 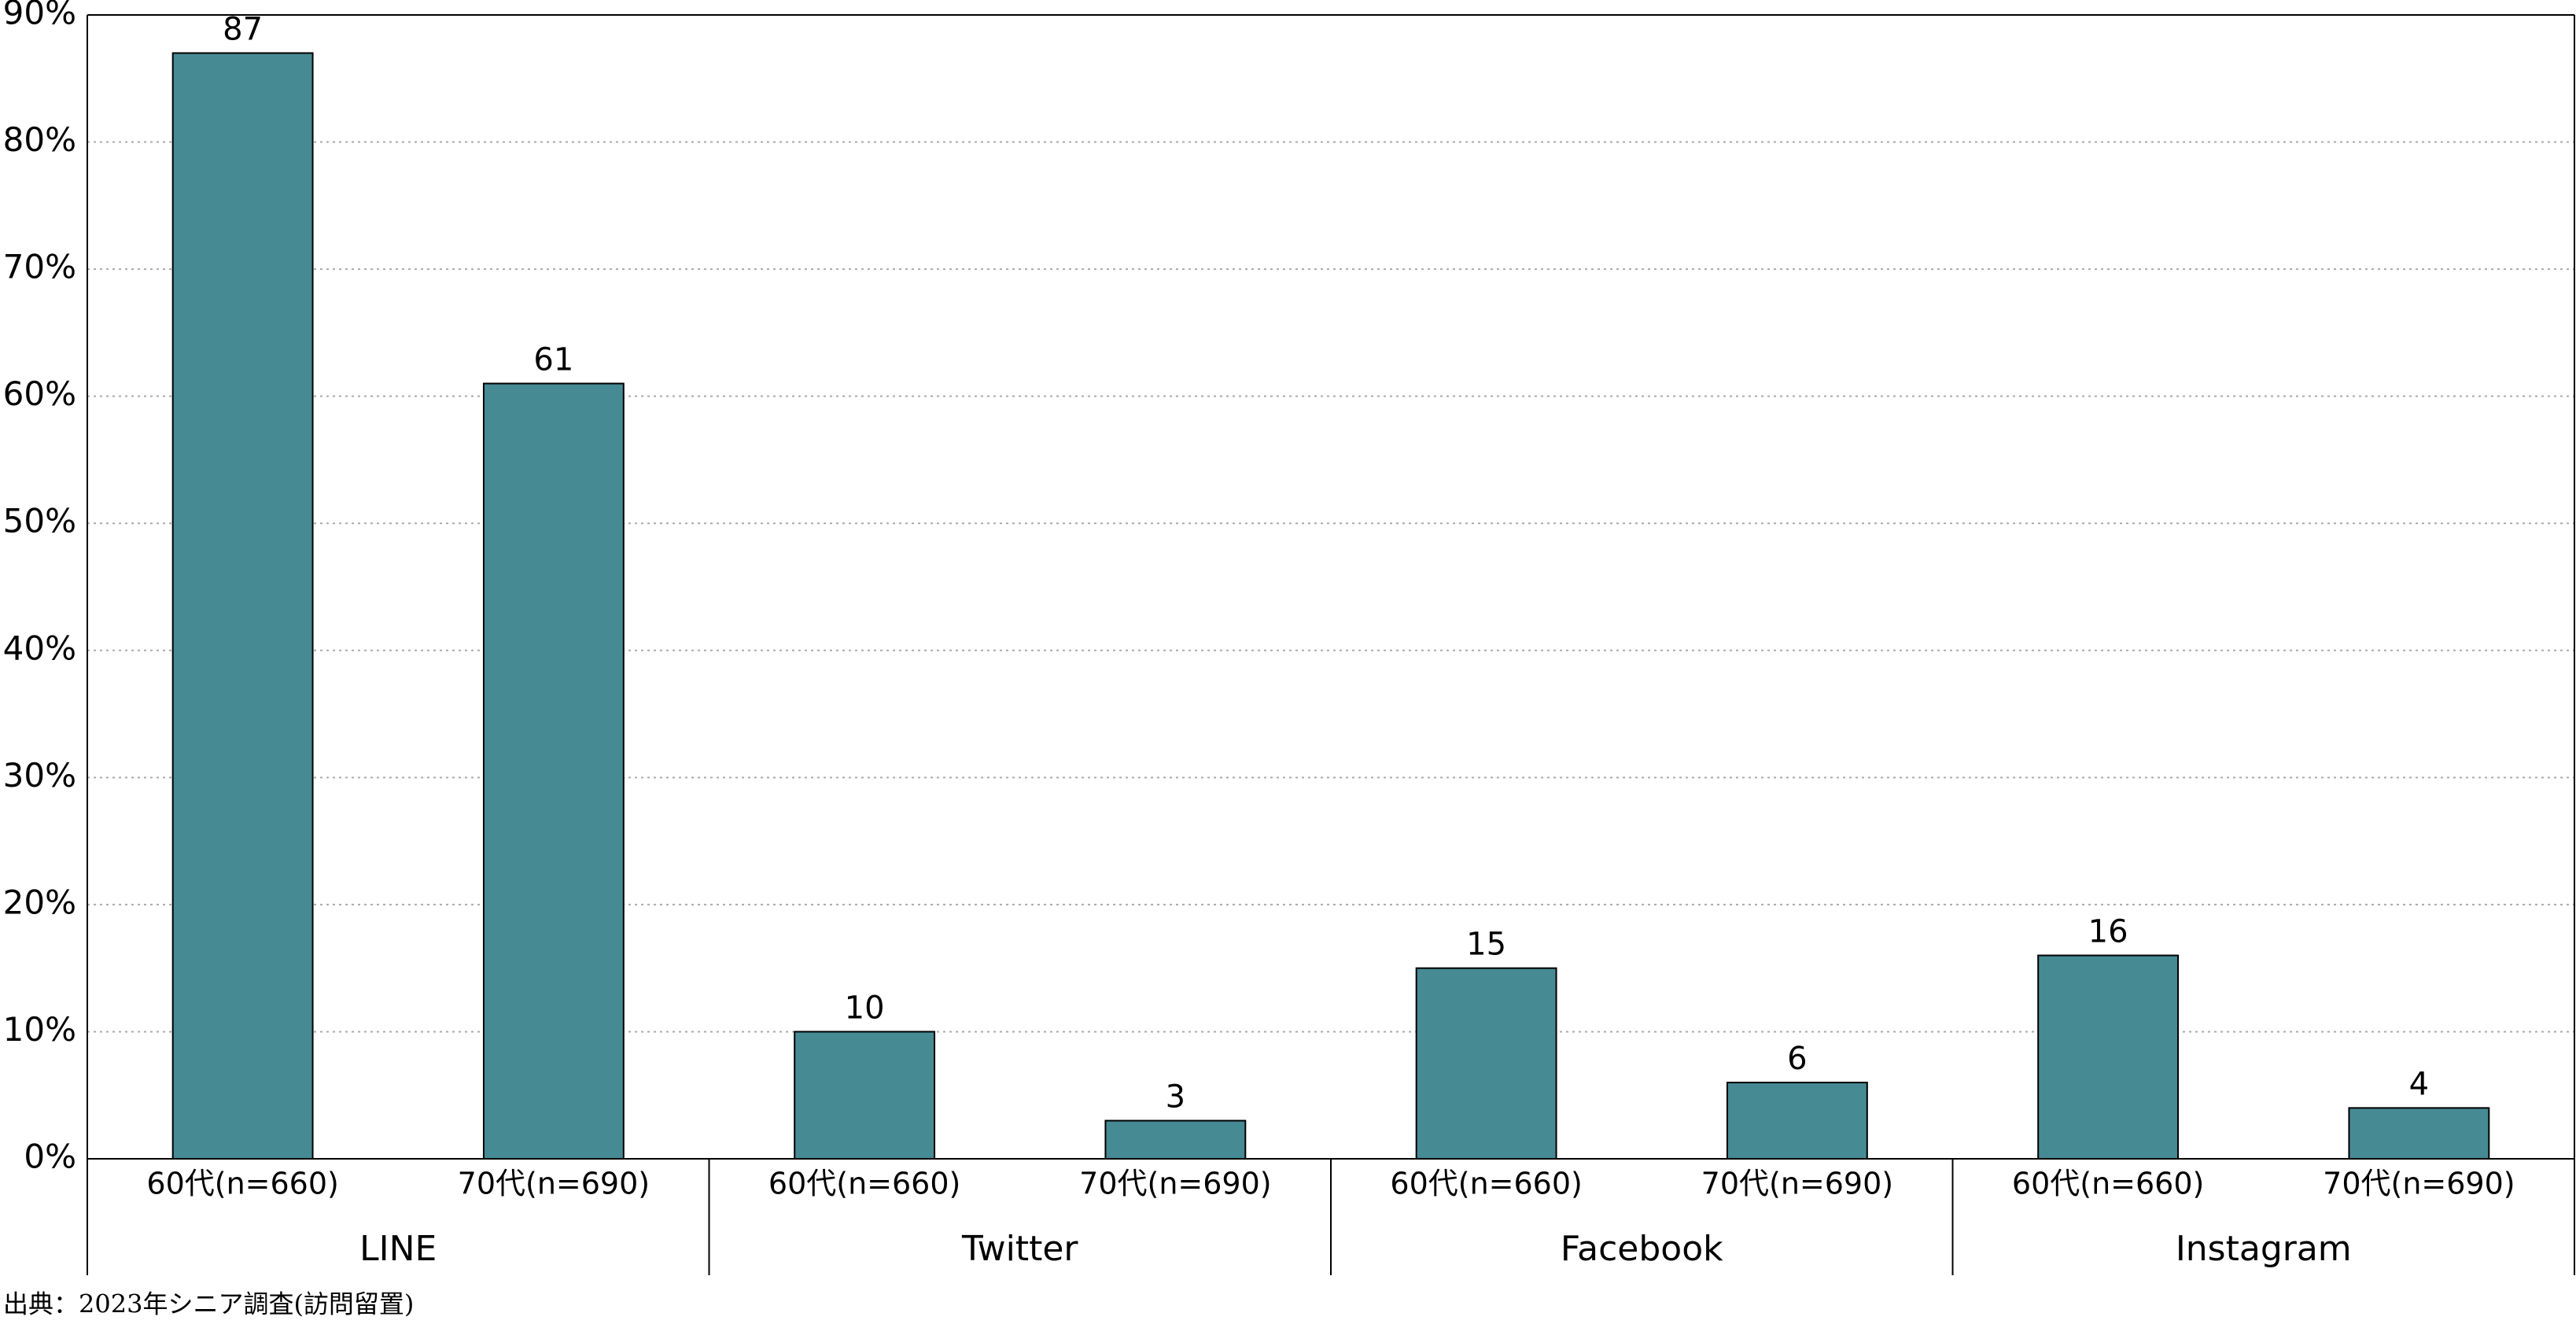 I want to click on y-tick-label: 80%, so click(x=39, y=139).